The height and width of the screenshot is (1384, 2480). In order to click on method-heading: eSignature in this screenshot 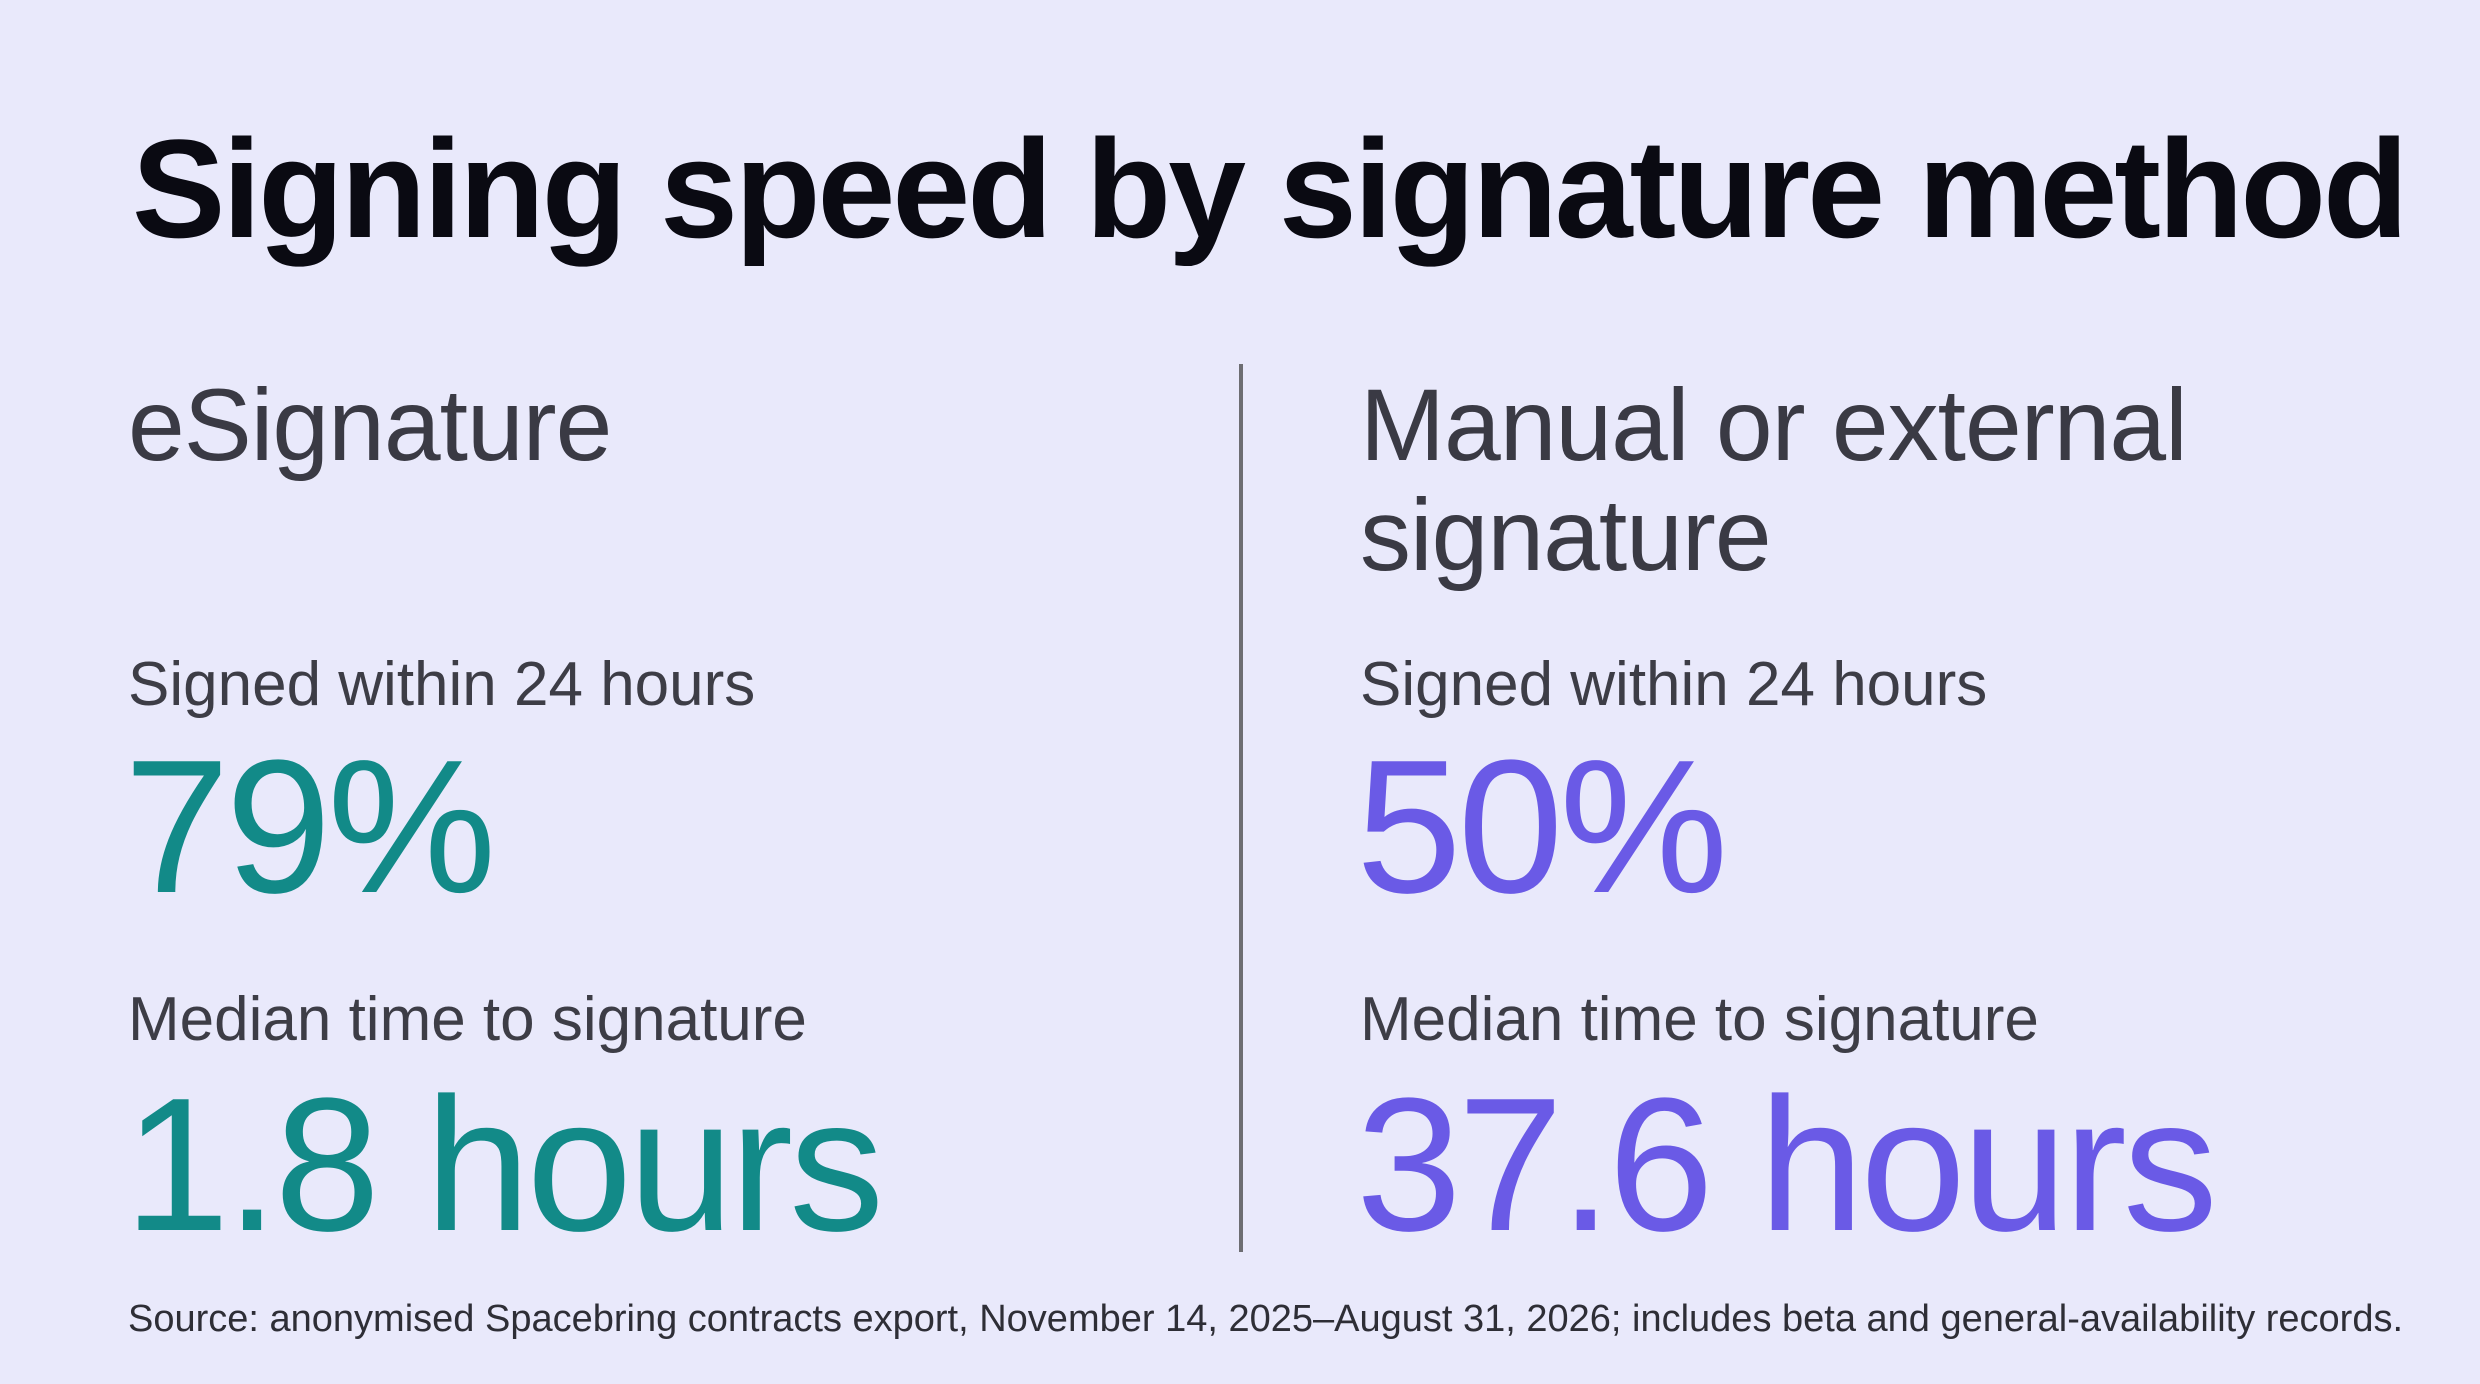, I will do `click(370, 425)`.